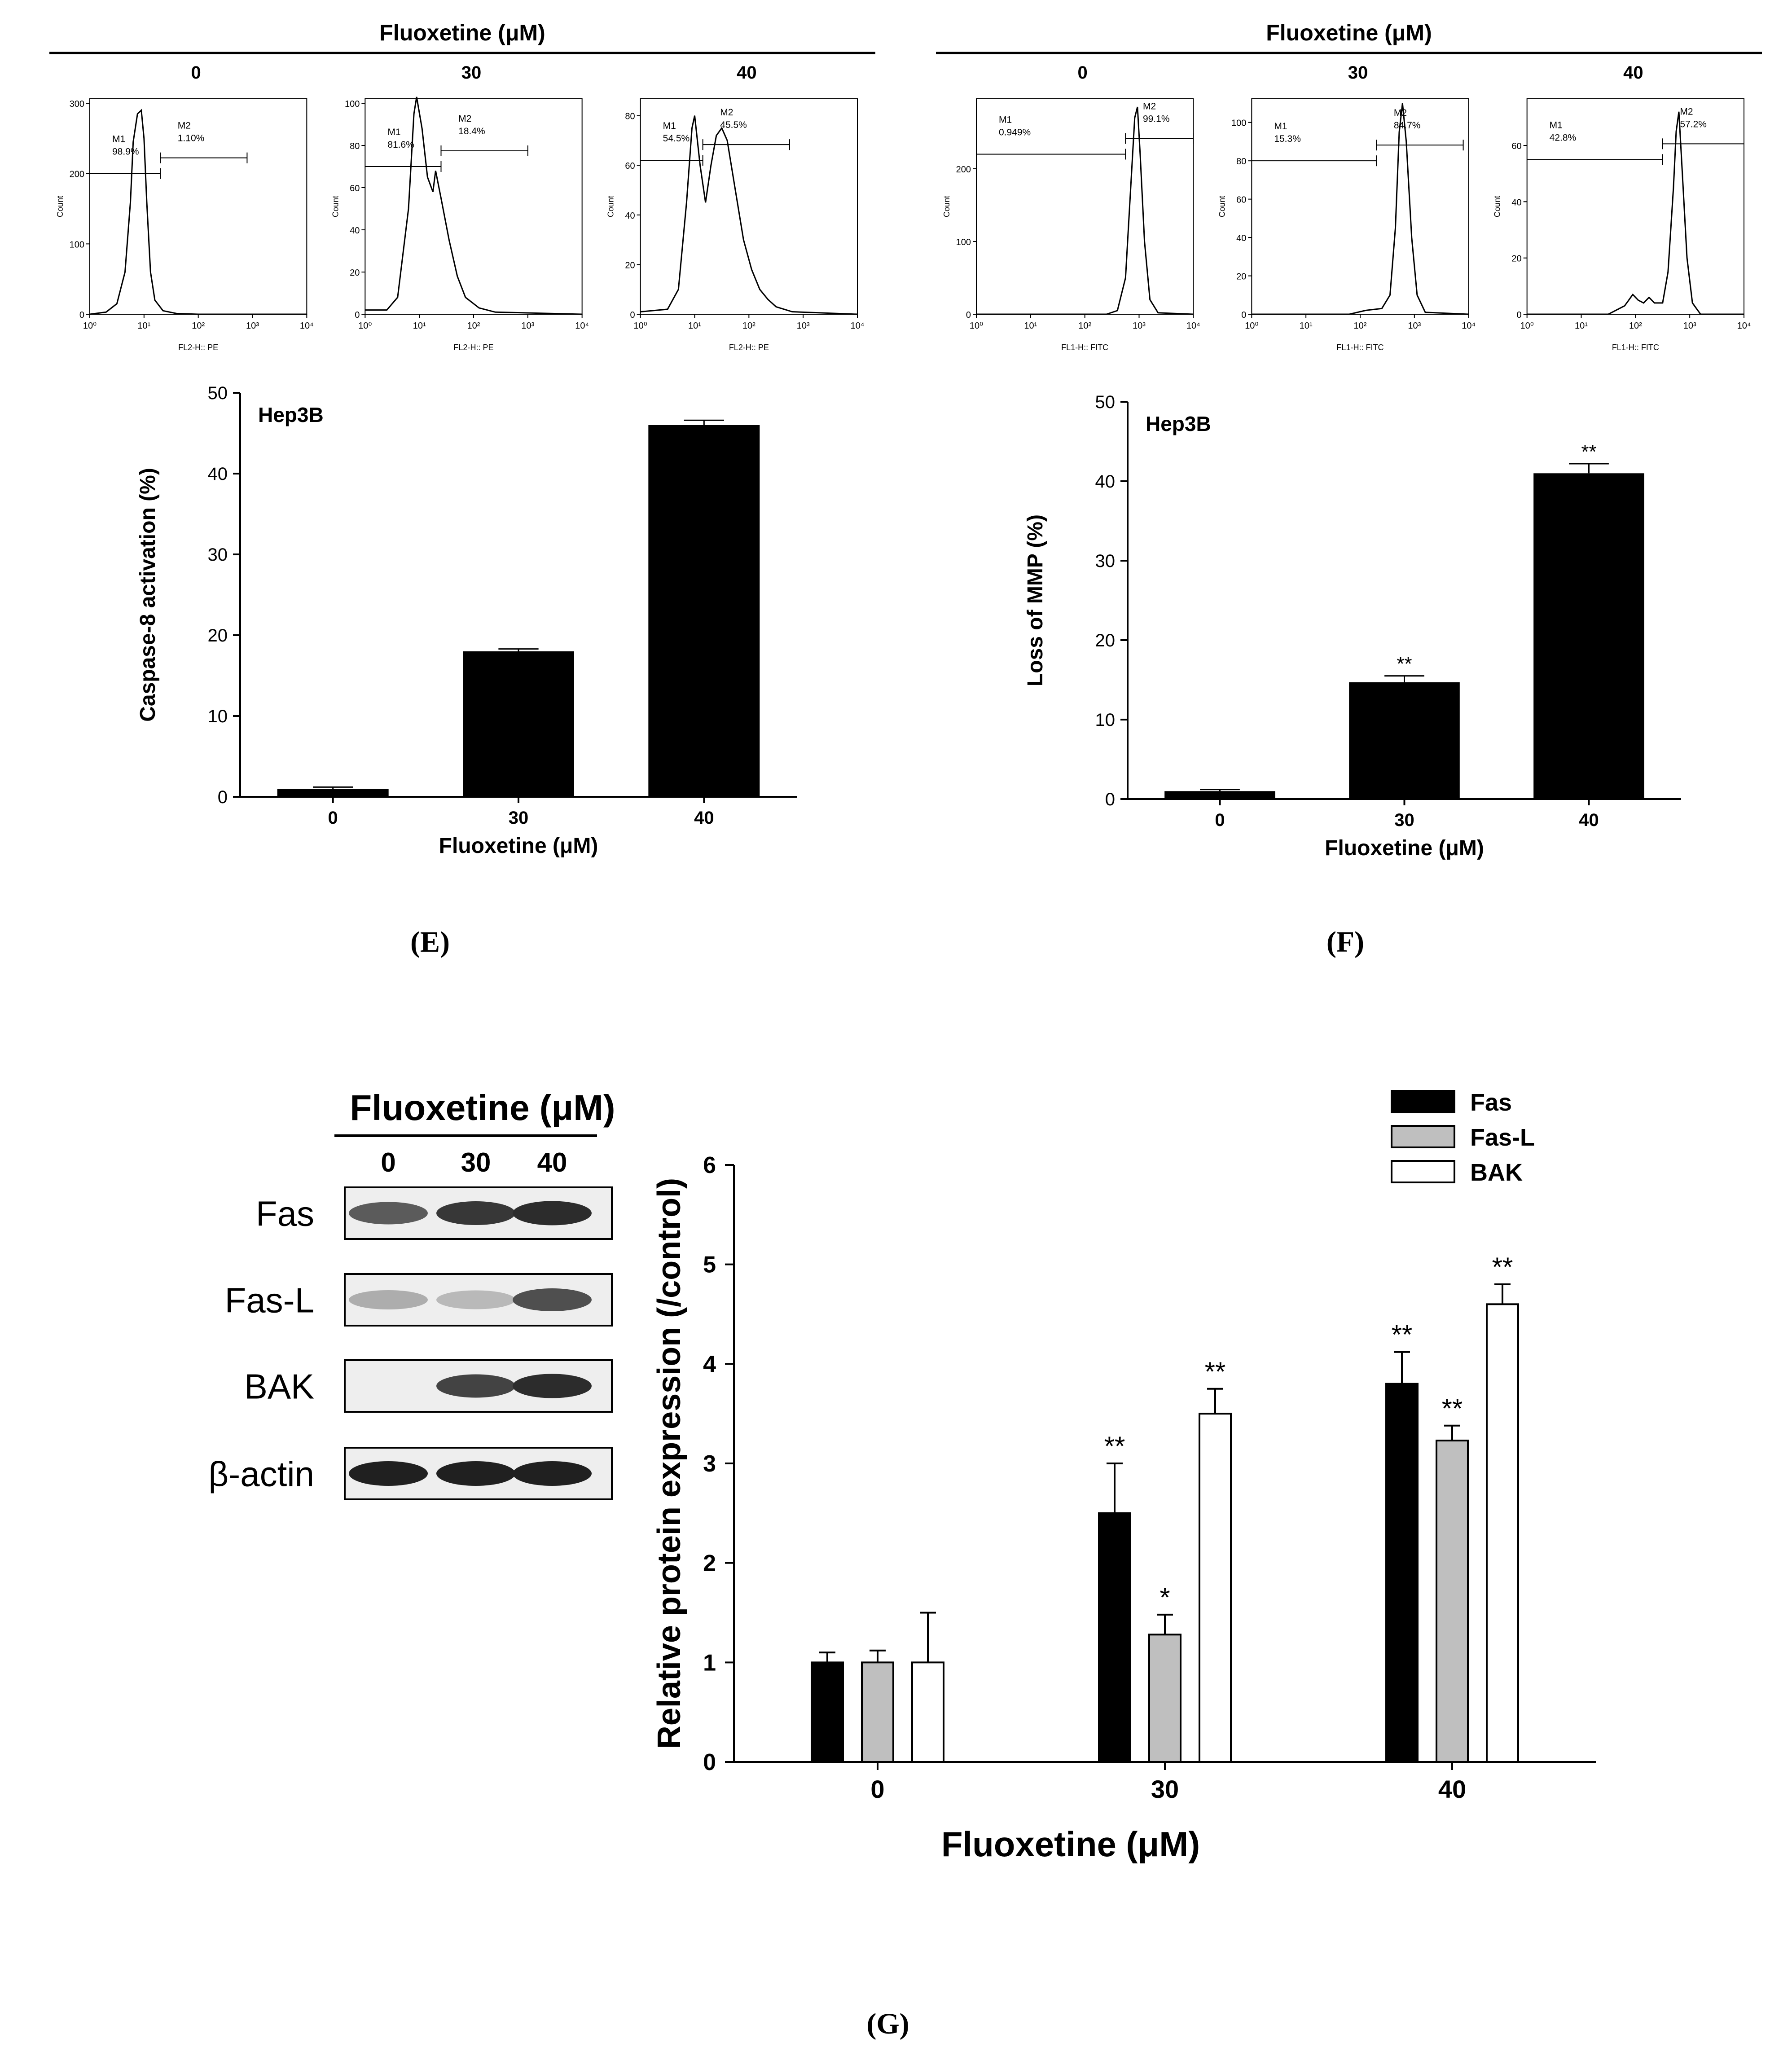  What do you see at coordinates (400, 145) in the screenshot?
I see `flow-m1-percent: 81.6%` at bounding box center [400, 145].